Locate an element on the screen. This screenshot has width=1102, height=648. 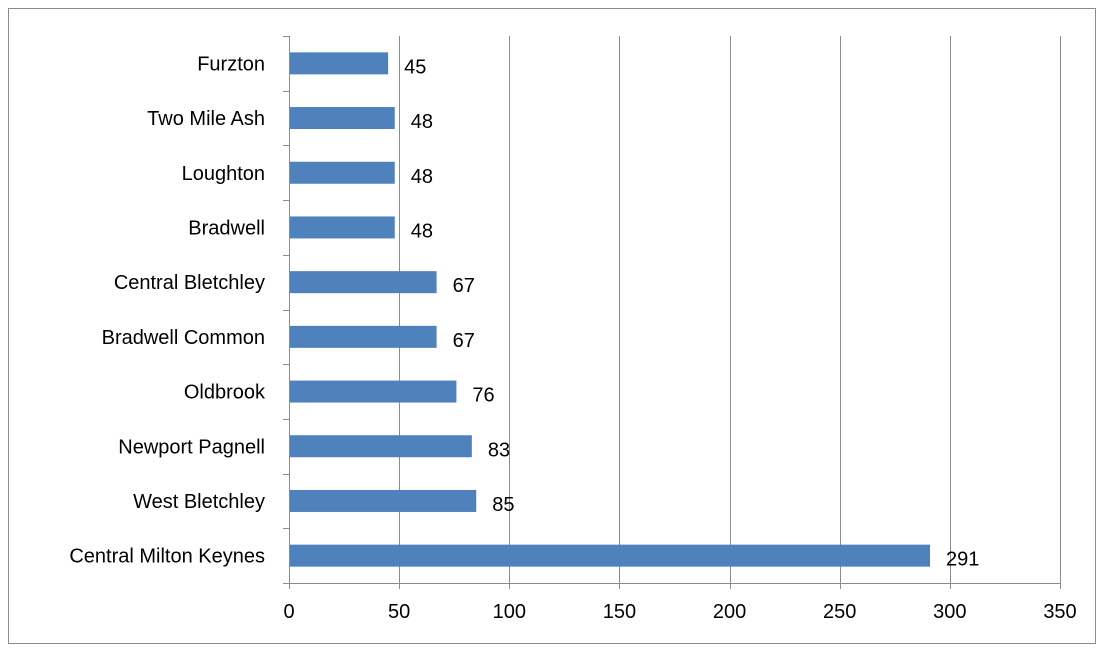
x-tick-label: 200 is located at coordinates (729, 612).